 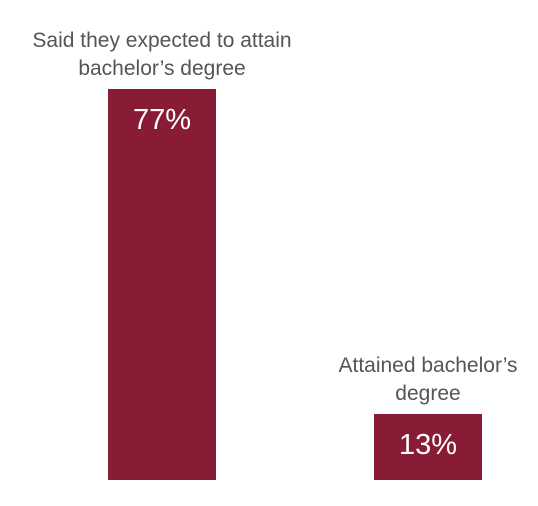 I want to click on value-label-2: 13%, so click(x=428, y=445).